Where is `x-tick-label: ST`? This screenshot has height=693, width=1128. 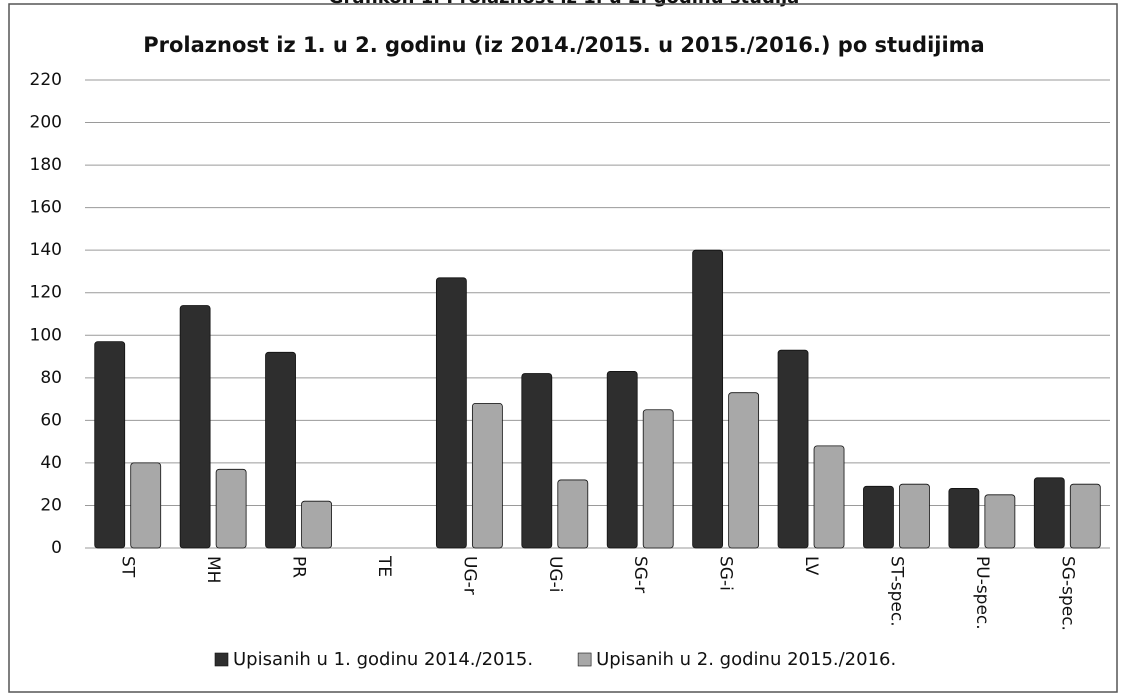 x-tick-label: ST is located at coordinates (128, 567).